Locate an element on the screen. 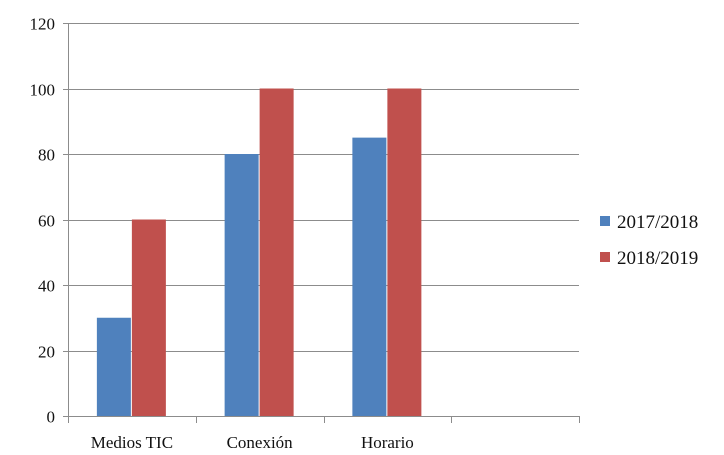 The width and height of the screenshot is (724, 455). legend-label: 2017/2018 is located at coordinates (657, 222).